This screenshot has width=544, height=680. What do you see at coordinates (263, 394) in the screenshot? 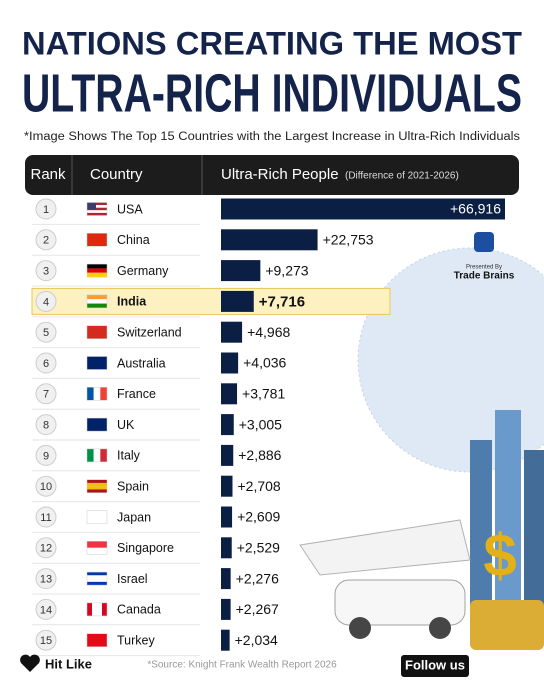
I see `value-label: +3,781` at bounding box center [263, 394].